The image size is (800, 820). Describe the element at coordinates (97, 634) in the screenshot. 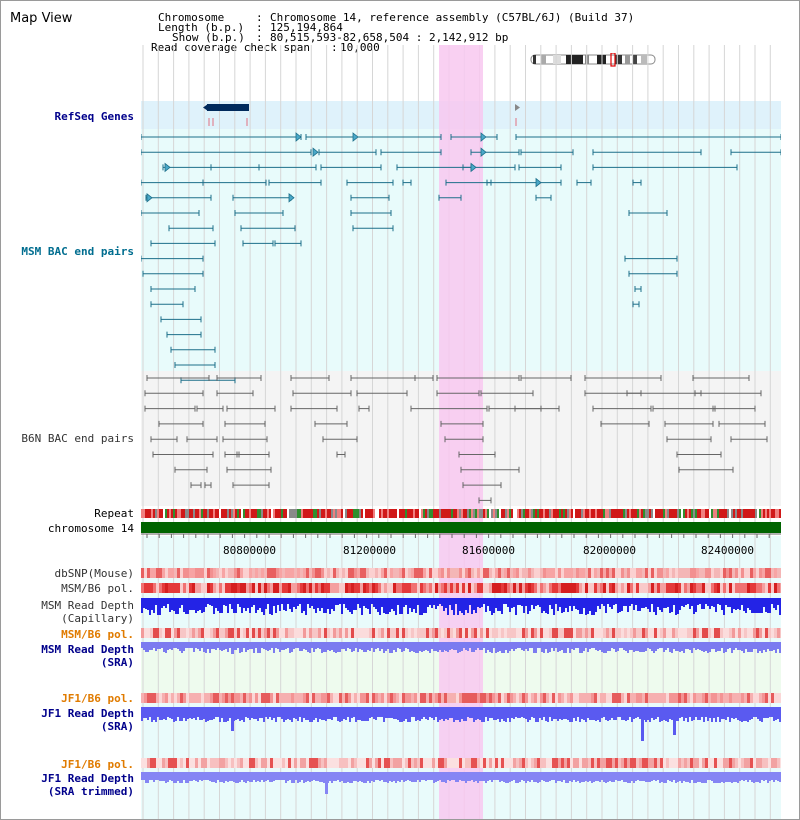

I see `track-label-msm-b6-pol-sra: MSM/B6 pol.` at that location.